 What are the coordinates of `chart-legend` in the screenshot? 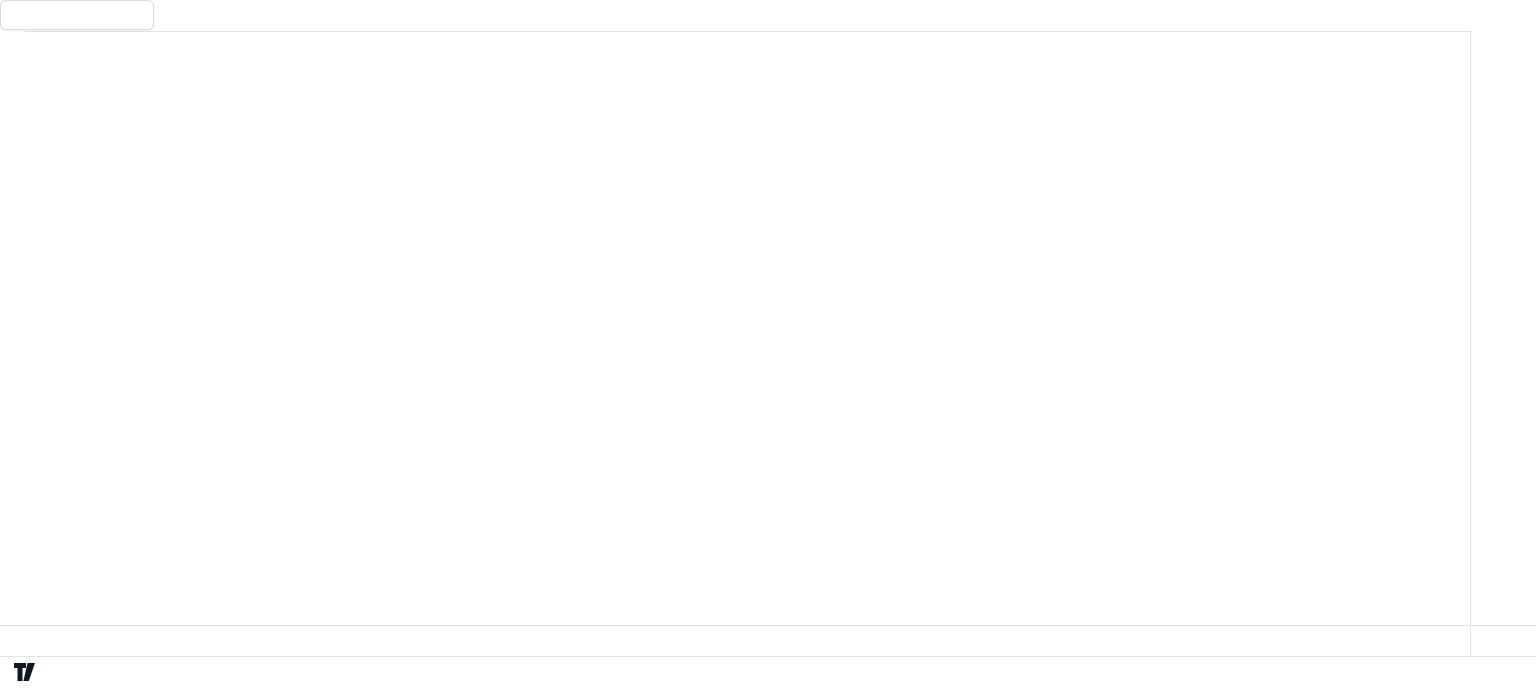 It's located at (46, 45).